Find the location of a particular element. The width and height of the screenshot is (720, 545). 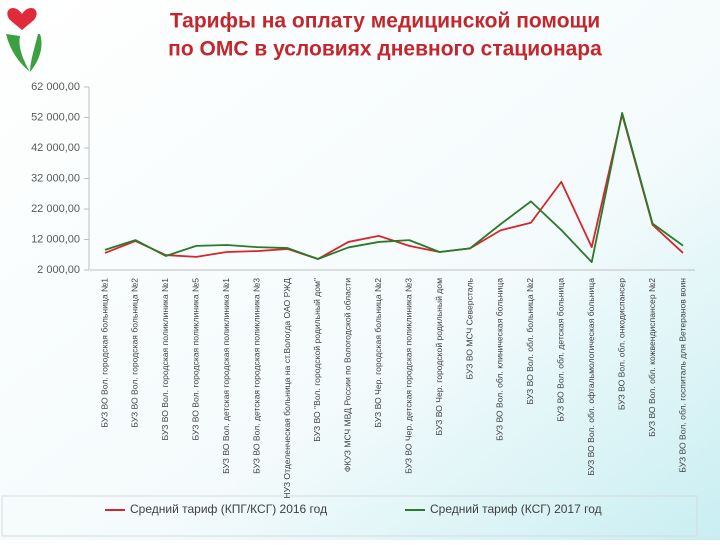

y-tick-label: 22 000,00 is located at coordinates (55, 209).